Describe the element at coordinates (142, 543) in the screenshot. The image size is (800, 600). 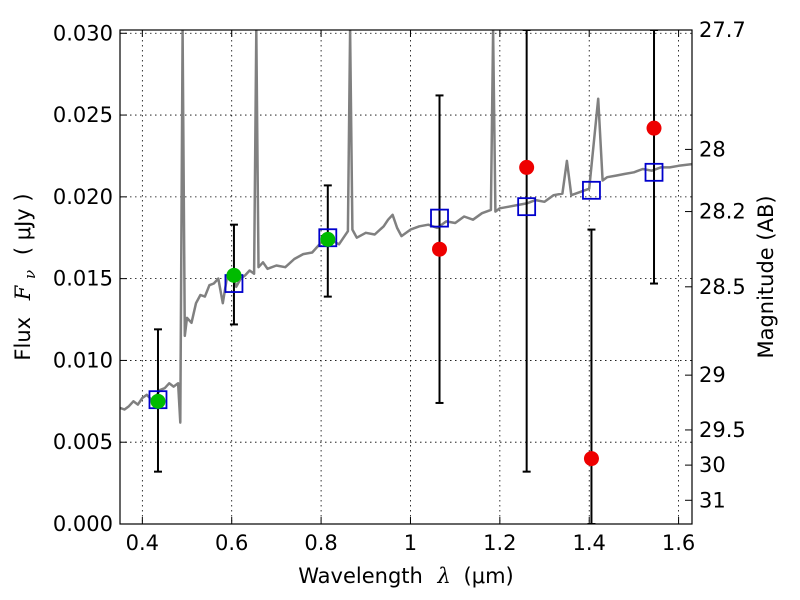
I see `x-tick-label: 0.4` at that location.